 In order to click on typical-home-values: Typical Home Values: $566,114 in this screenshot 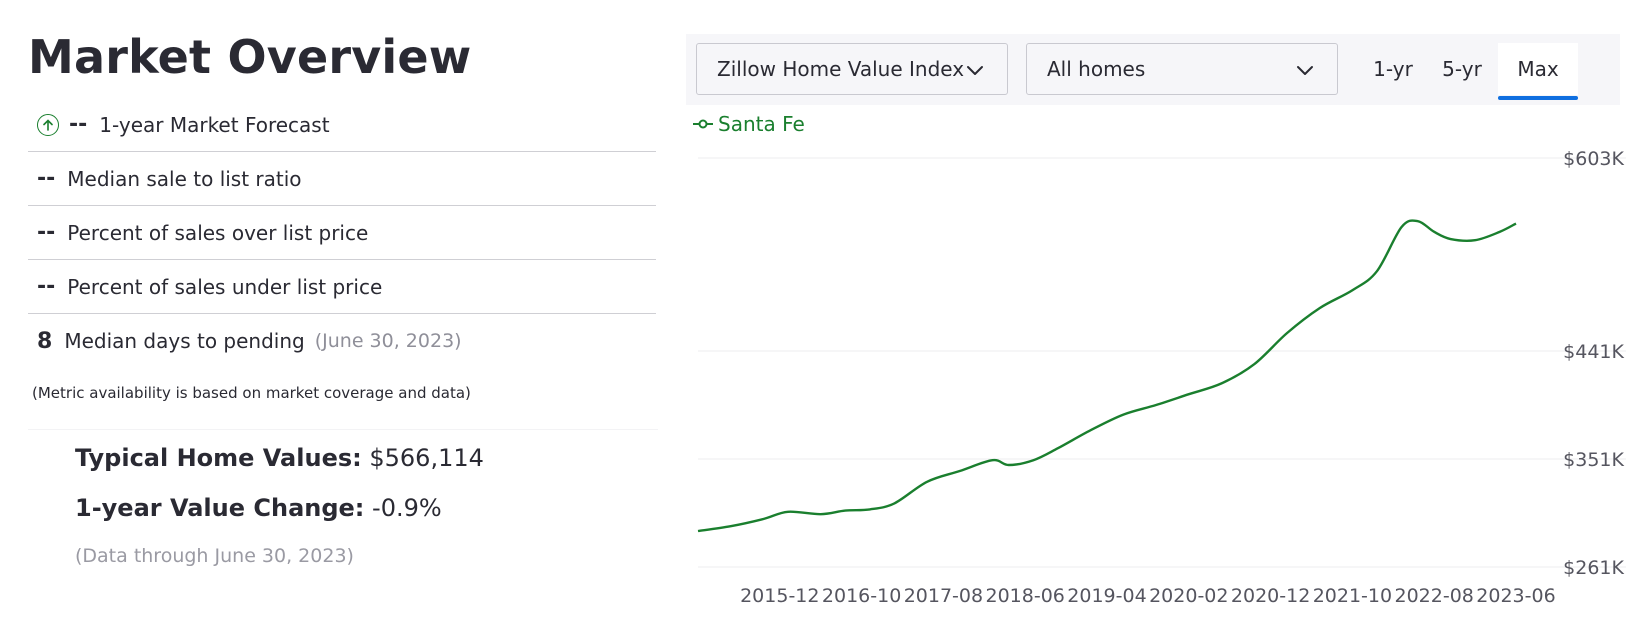, I will do `click(279, 458)`.